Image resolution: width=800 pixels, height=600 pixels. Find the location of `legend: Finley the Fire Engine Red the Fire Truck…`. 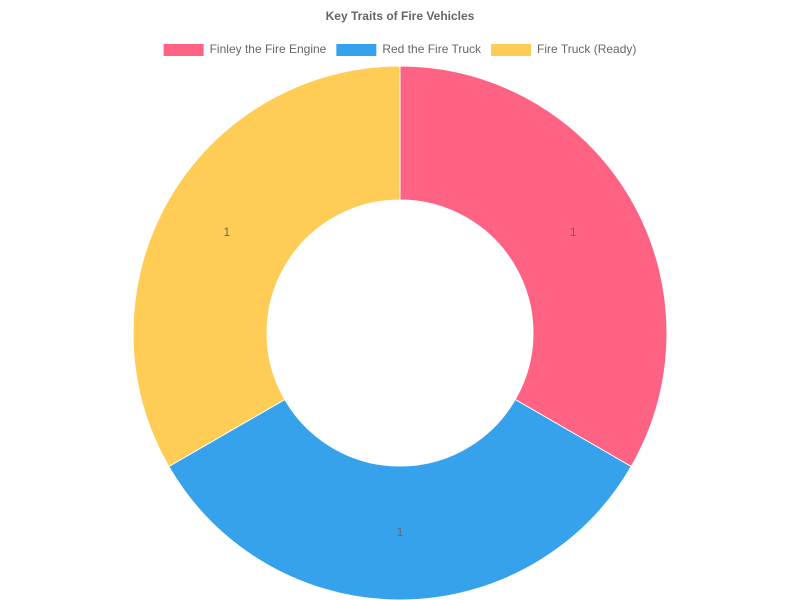

legend: Finley the Fire Engine Red the Fire Truck… is located at coordinates (399, 49).